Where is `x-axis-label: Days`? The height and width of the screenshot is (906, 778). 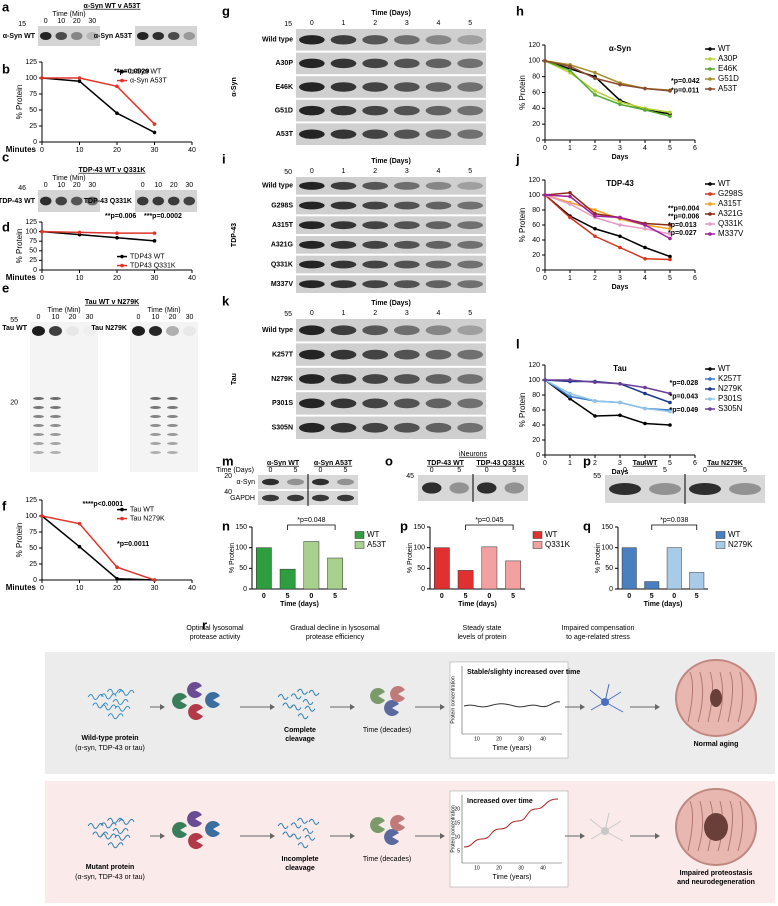
x-axis-label: Days is located at coordinates (620, 287).